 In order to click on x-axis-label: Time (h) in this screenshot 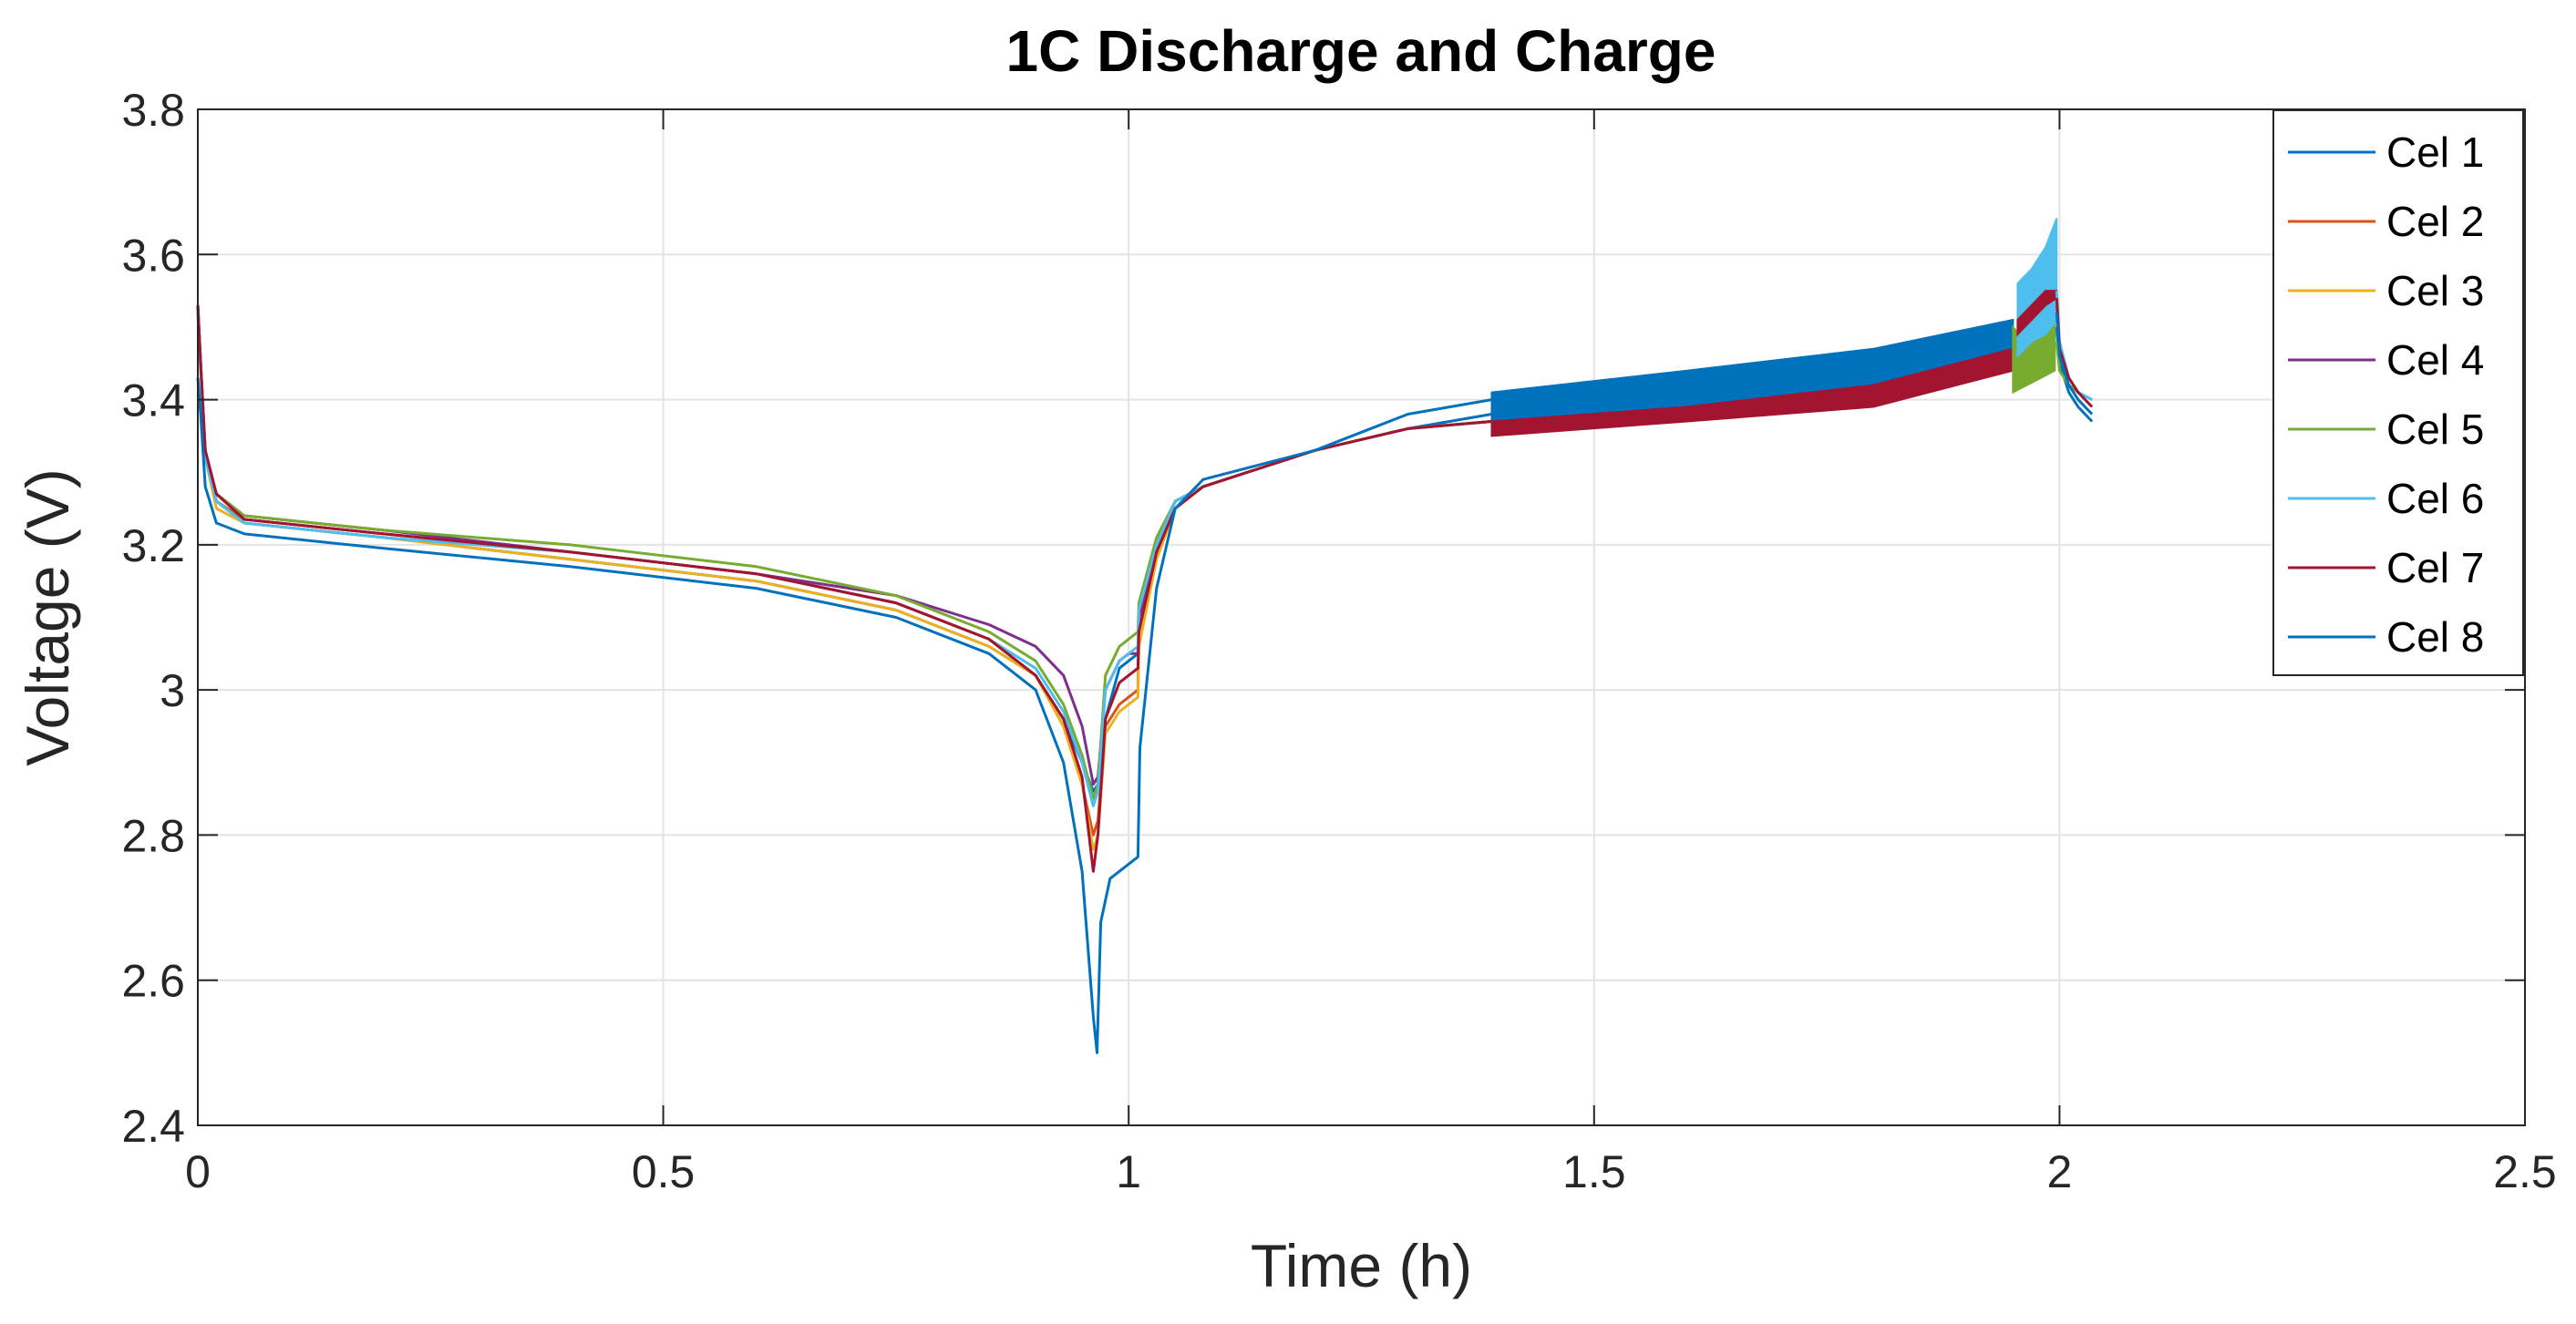, I will do `click(1361, 1265)`.